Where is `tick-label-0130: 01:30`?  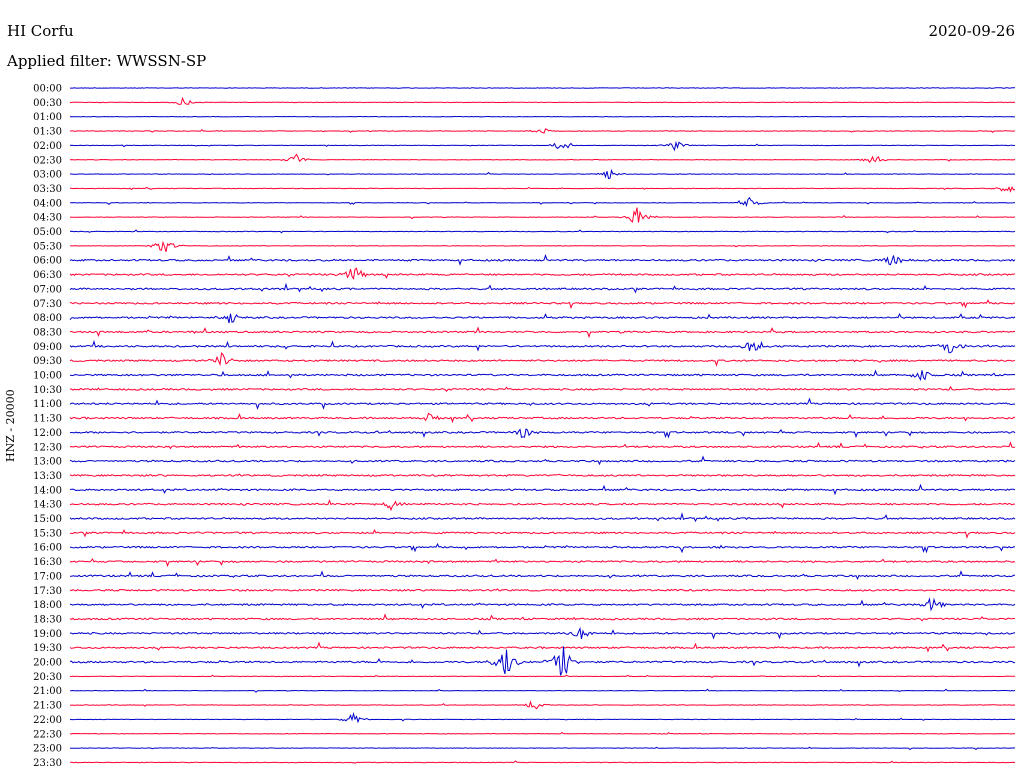
tick-label-0130: 01:30 is located at coordinates (47, 132).